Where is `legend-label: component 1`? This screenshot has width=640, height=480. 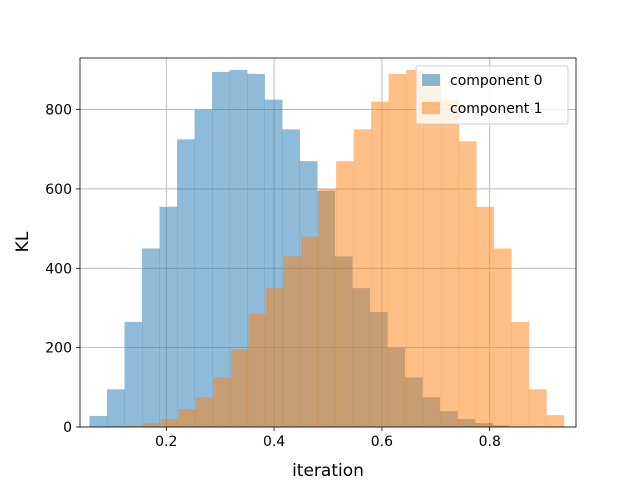
legend-label: component 1 is located at coordinates (496, 109).